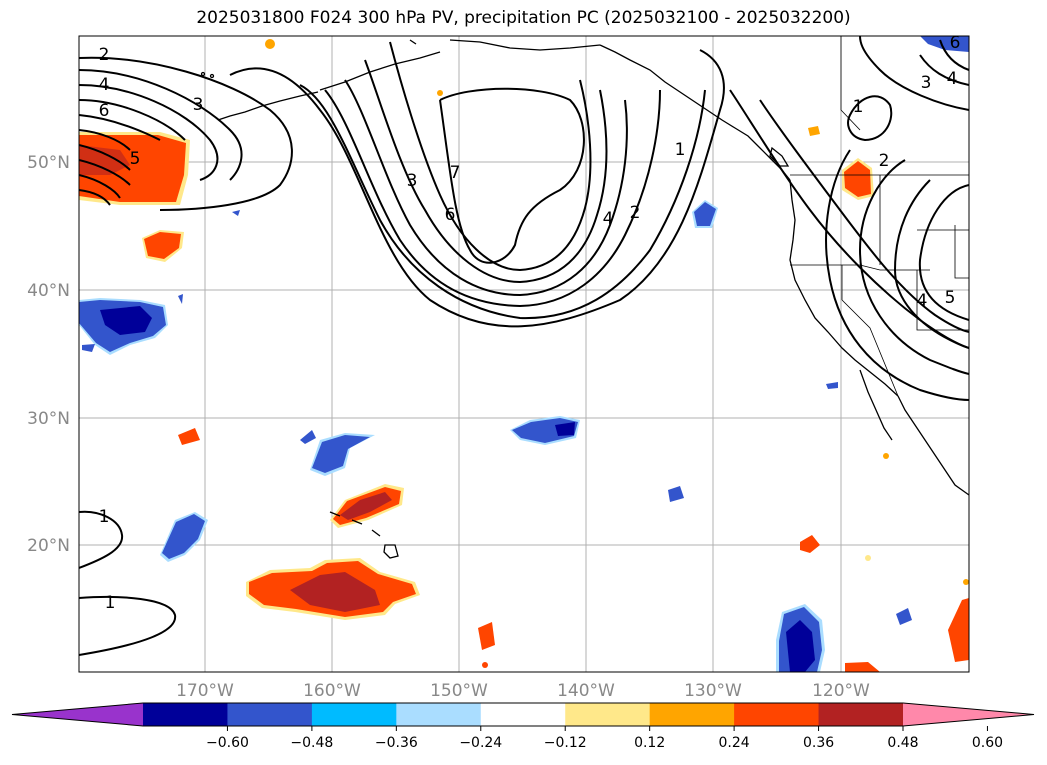 This screenshot has height=765, width=1047. I want to click on lon-label-160w: 160°W, so click(332, 691).